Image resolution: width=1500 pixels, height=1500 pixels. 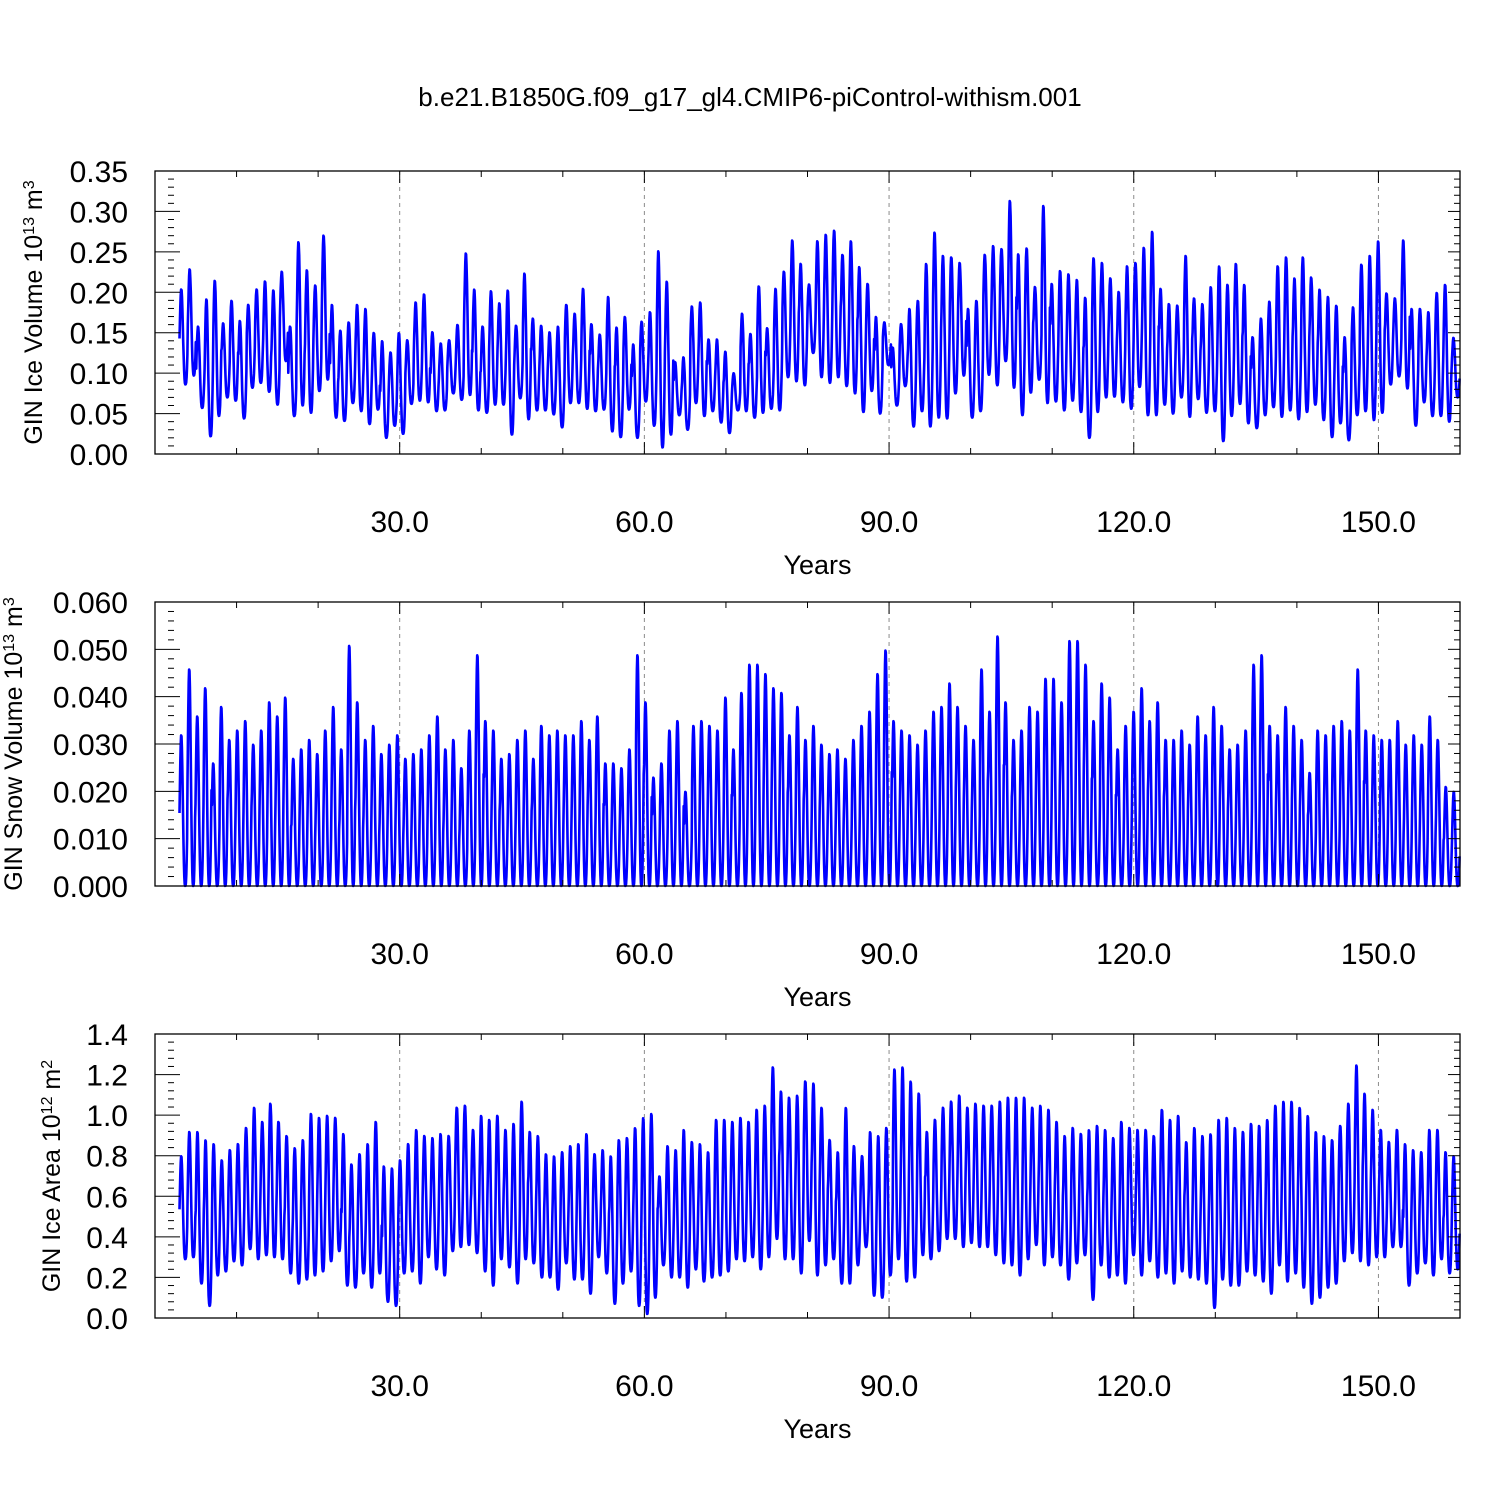 What do you see at coordinates (90, 792) in the screenshot?
I see `y-tick-label: 0.020` at bounding box center [90, 792].